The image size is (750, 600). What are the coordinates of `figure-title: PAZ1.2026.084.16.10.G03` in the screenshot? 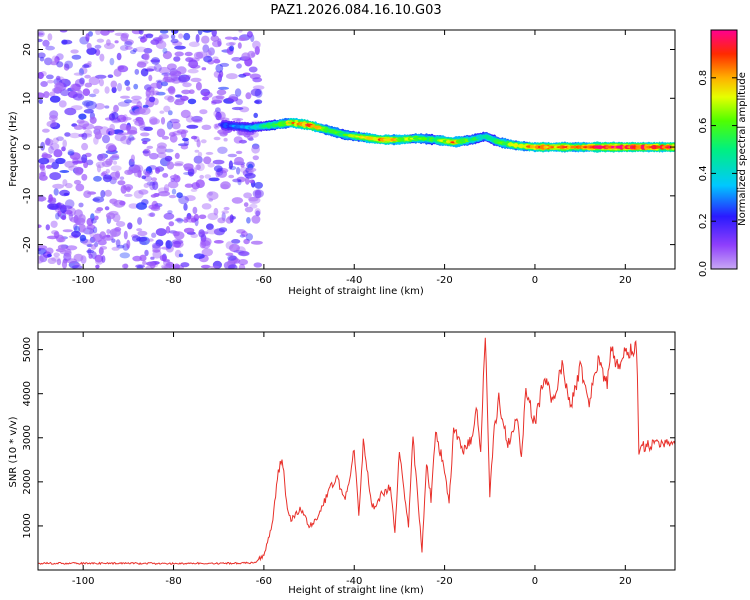 It's located at (355, 10).